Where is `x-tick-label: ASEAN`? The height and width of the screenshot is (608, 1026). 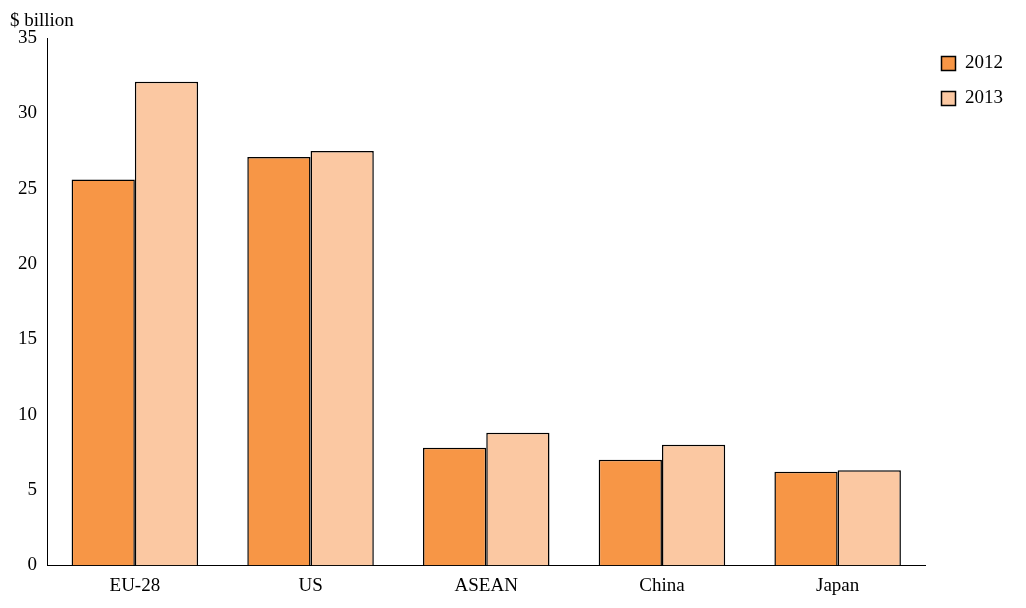 x-tick-label: ASEAN is located at coordinates (486, 584).